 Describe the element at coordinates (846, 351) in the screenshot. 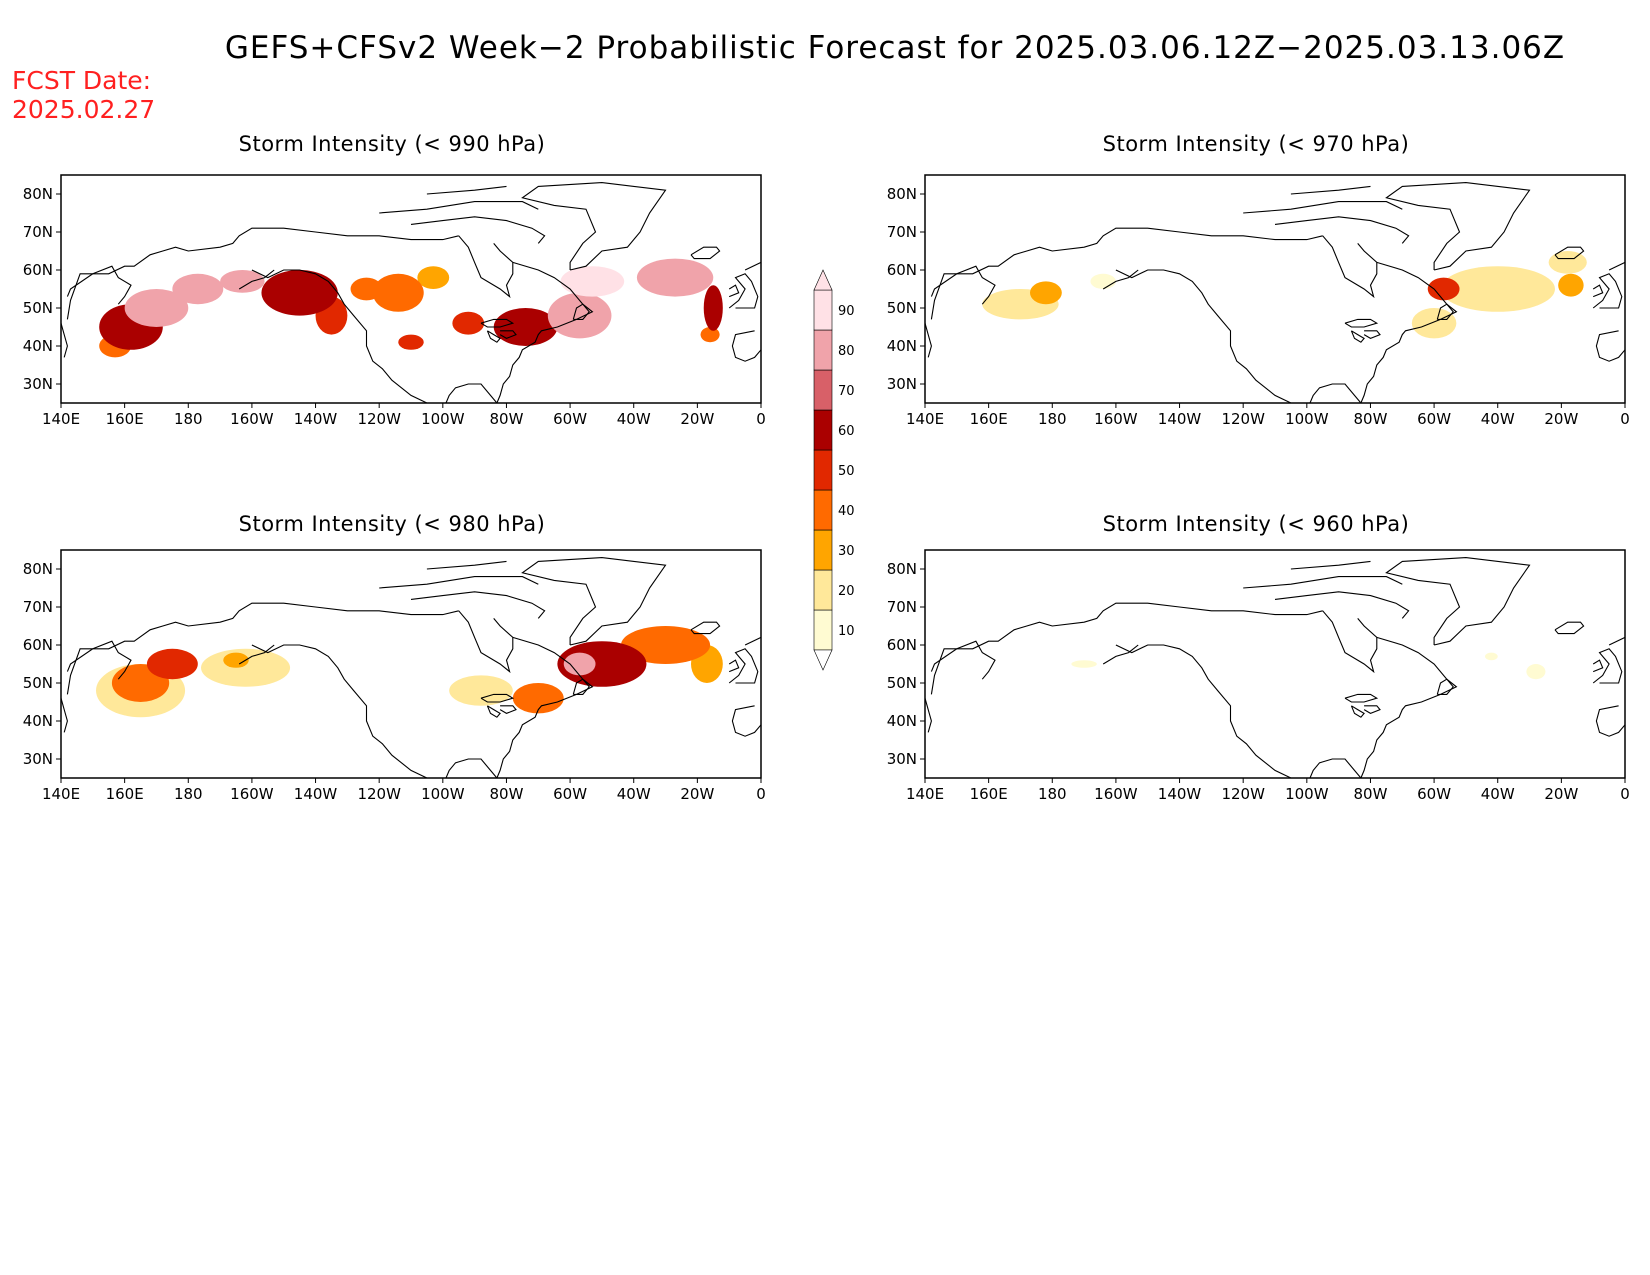

I see `colorbar-label: 80` at that location.